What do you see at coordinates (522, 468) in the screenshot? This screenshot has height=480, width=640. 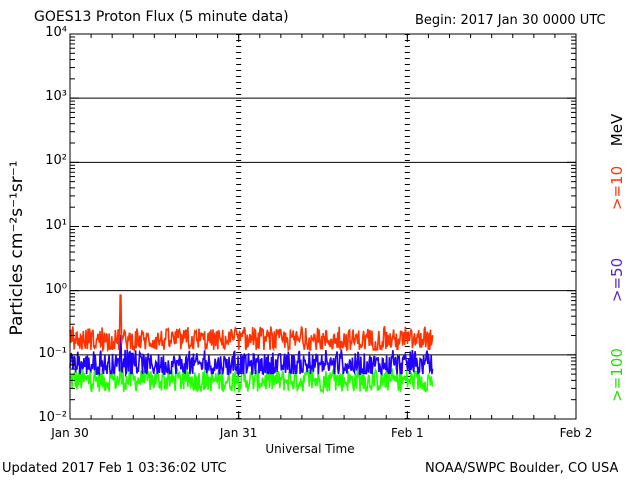 I see `credit-text: NOAA/SWPC Boulder, CO USA` at bounding box center [522, 468].